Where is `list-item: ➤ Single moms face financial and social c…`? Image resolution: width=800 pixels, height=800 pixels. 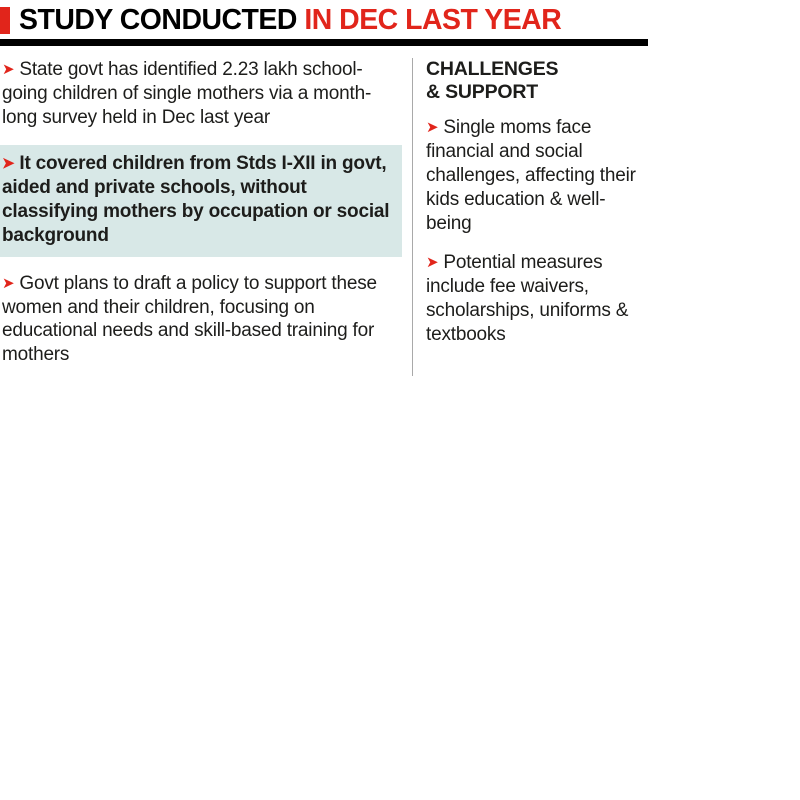
list-item: ➤ Single moms face financial and social c… is located at coordinates (535, 176).